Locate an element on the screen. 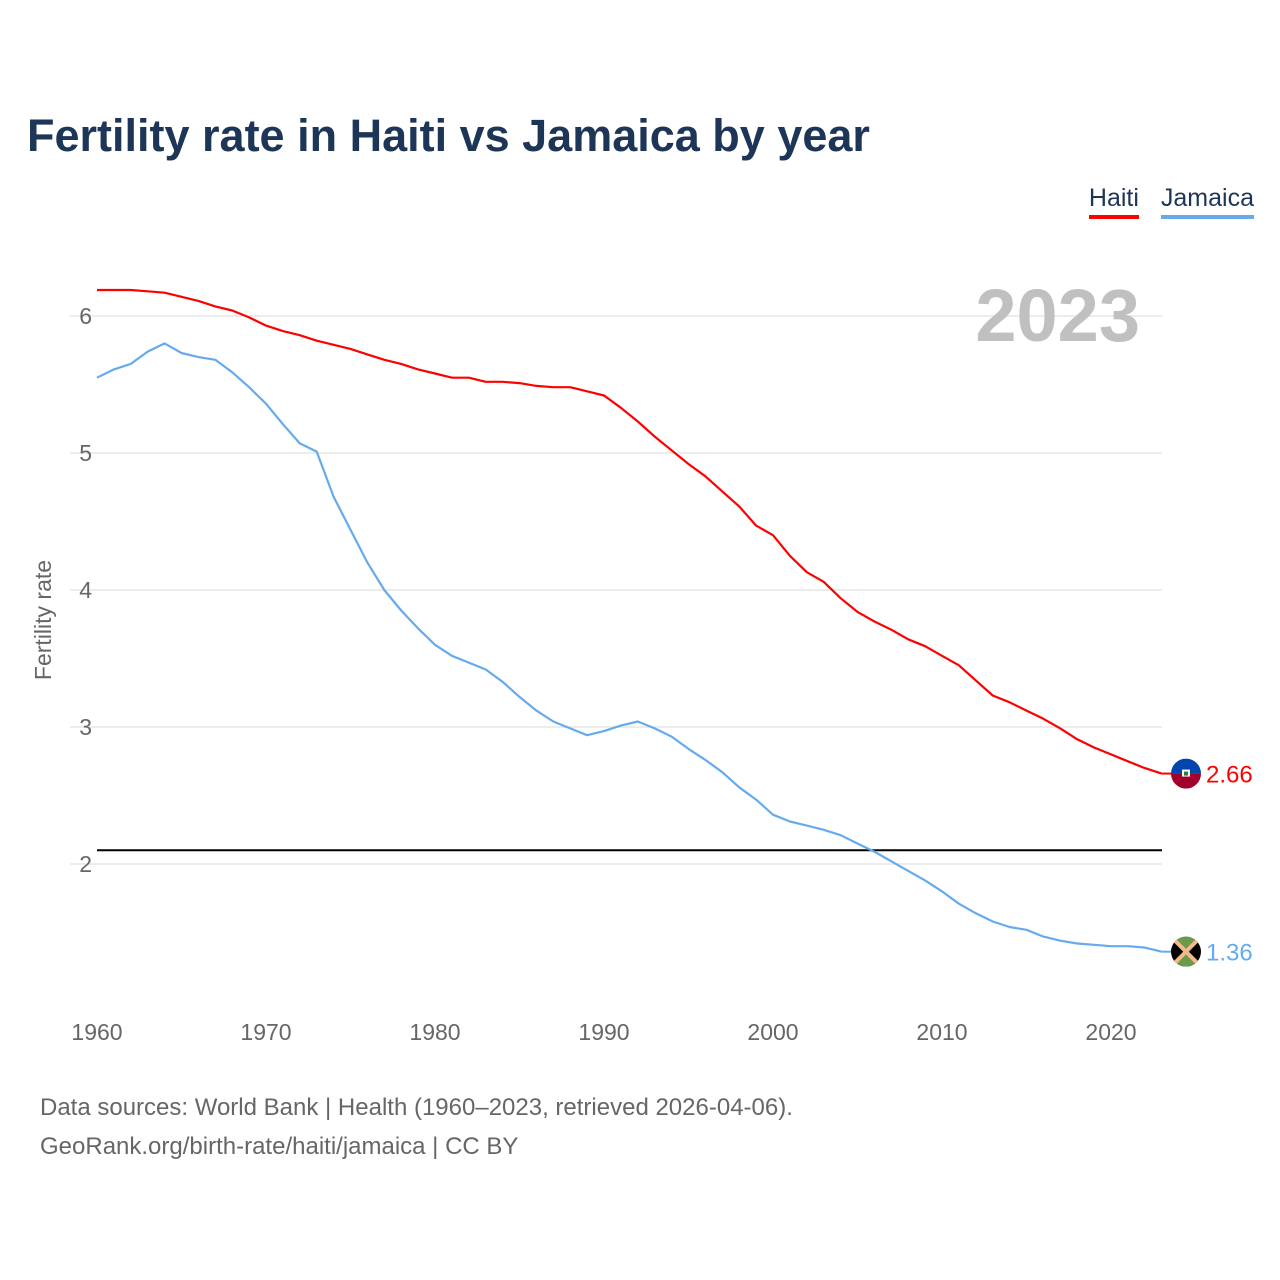  x-tick-label: 1960 is located at coordinates (96, 1032).